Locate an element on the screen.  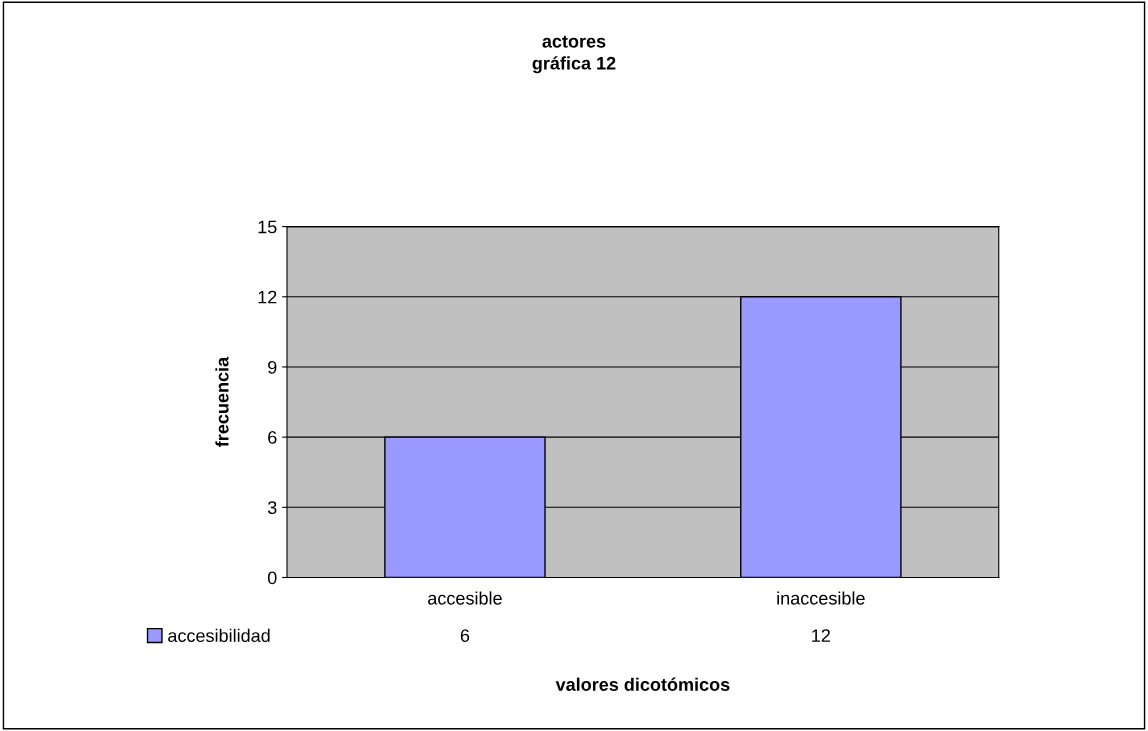
chart-subtitle: gráfica 12 is located at coordinates (574, 65).